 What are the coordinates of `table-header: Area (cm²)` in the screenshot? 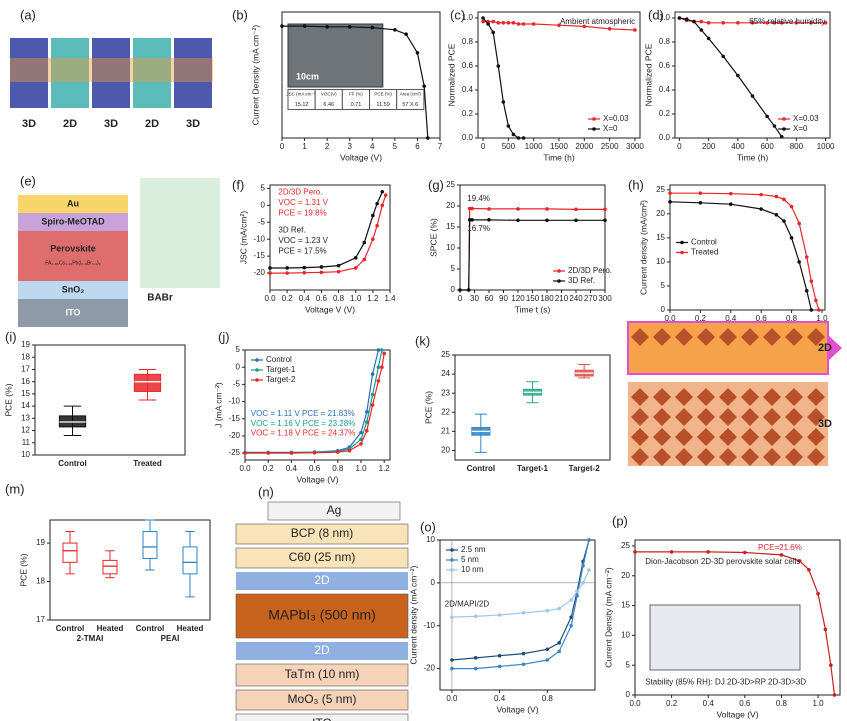 It's located at (411, 94).